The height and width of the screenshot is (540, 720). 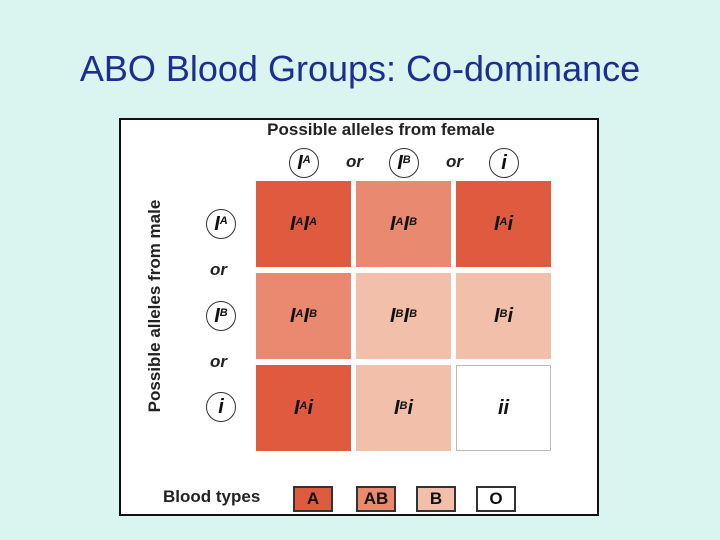 What do you see at coordinates (212, 496) in the screenshot?
I see `blood-types-legend-label: Blood types` at bounding box center [212, 496].